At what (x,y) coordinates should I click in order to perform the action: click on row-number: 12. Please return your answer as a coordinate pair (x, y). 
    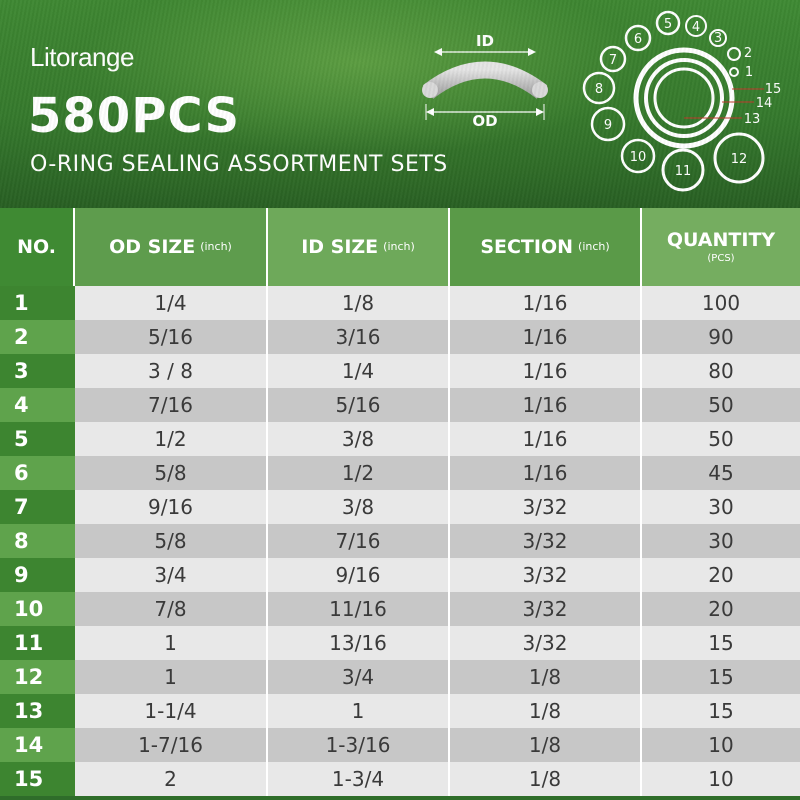
    Looking at the image, I should click on (37, 677).